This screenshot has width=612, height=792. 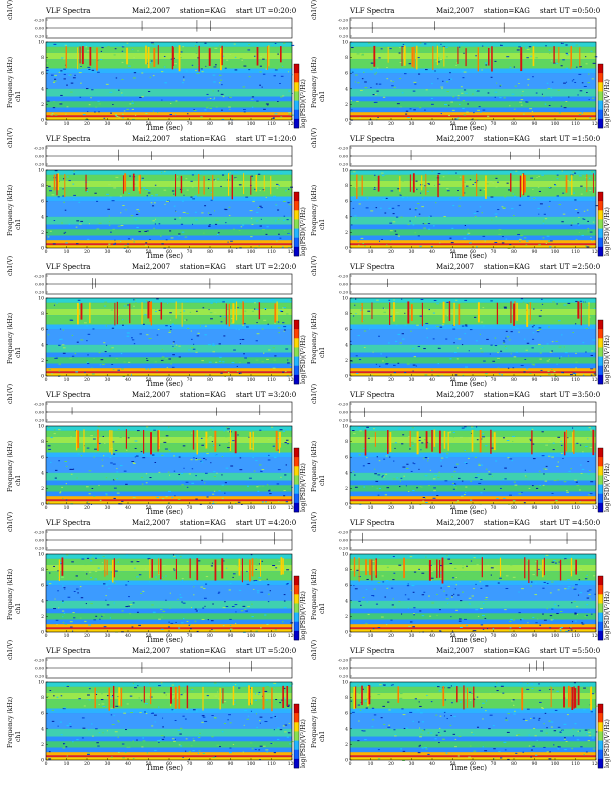 What do you see at coordinates (371, 764) in the screenshot?
I see `time-tick-label: 10` at bounding box center [371, 764].